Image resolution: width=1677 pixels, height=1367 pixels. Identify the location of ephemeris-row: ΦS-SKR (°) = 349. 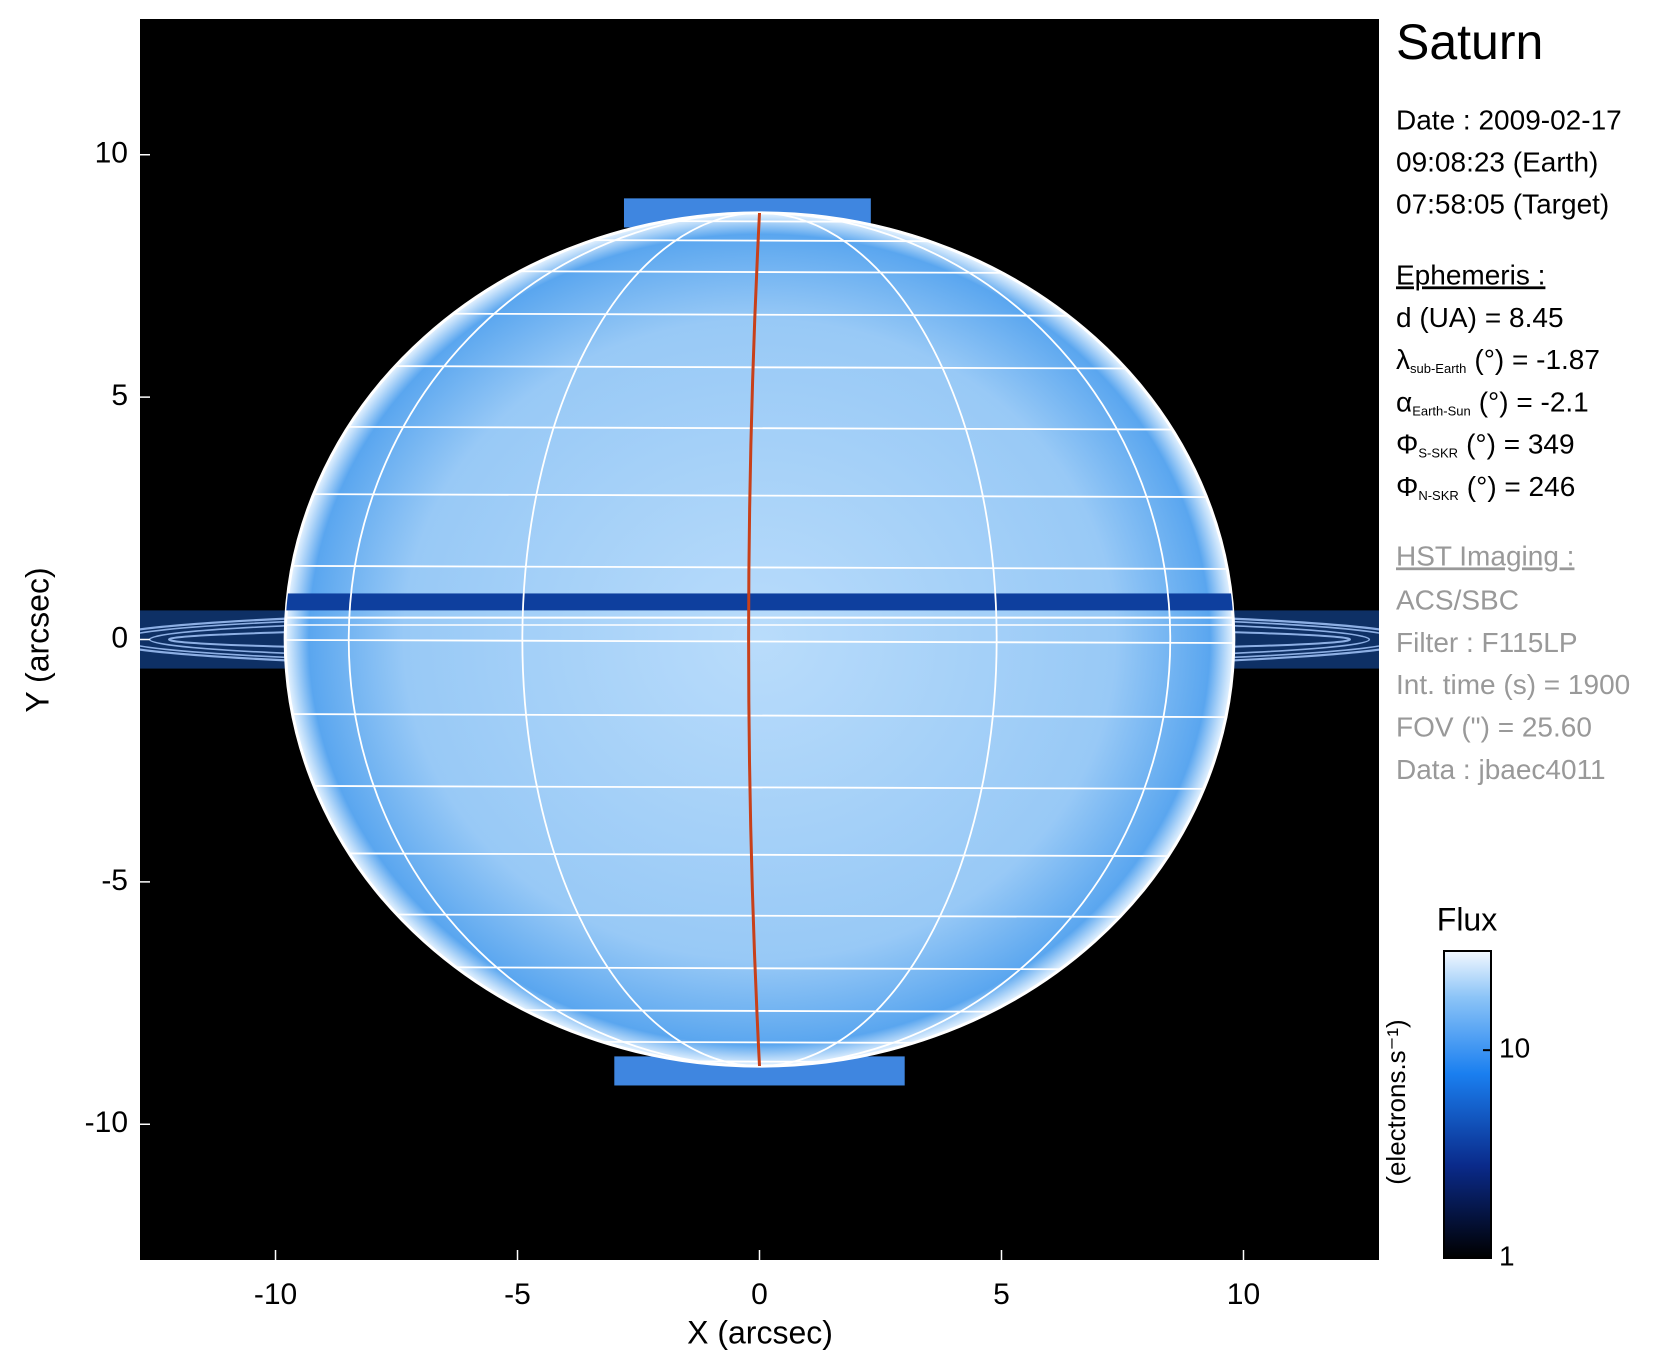
(1485, 445).